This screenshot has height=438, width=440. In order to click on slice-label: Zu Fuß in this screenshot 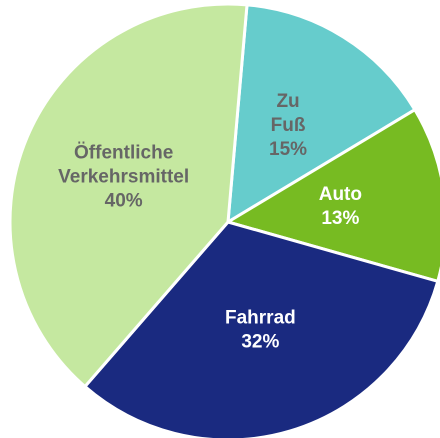, I will do `click(288, 113)`.